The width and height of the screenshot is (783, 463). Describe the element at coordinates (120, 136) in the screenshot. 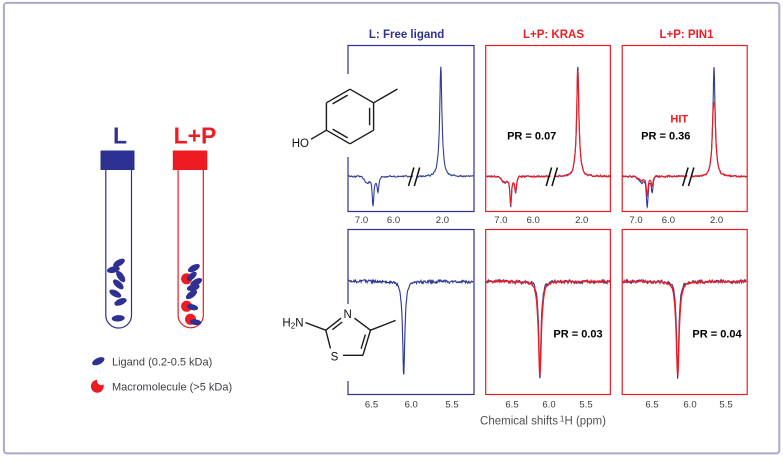

I see `svg-text: L` at that location.